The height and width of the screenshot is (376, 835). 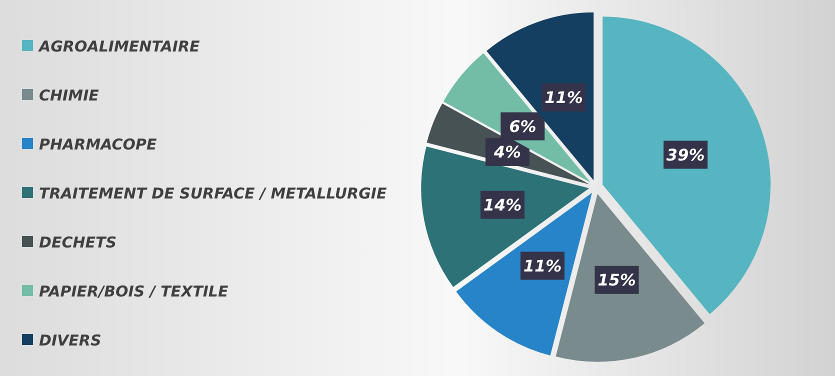 What do you see at coordinates (70, 340) in the screenshot?
I see `legend-label: DIVERS` at bounding box center [70, 340].